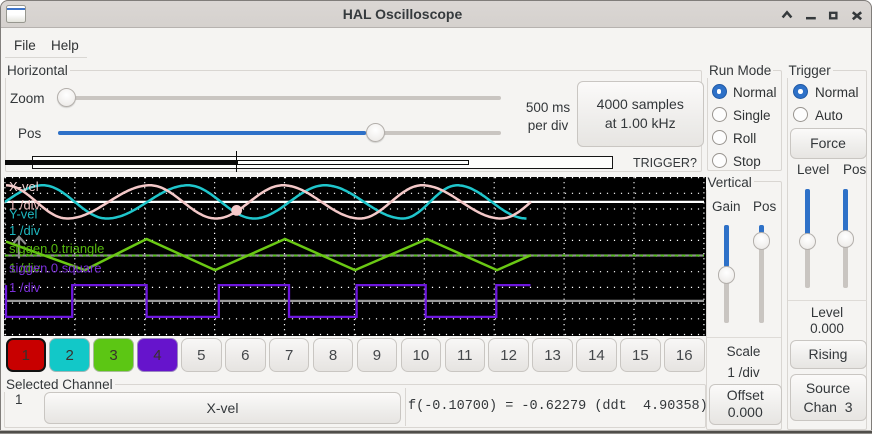  I want to click on svg-text: siggen.0.triangle, so click(56, 248).